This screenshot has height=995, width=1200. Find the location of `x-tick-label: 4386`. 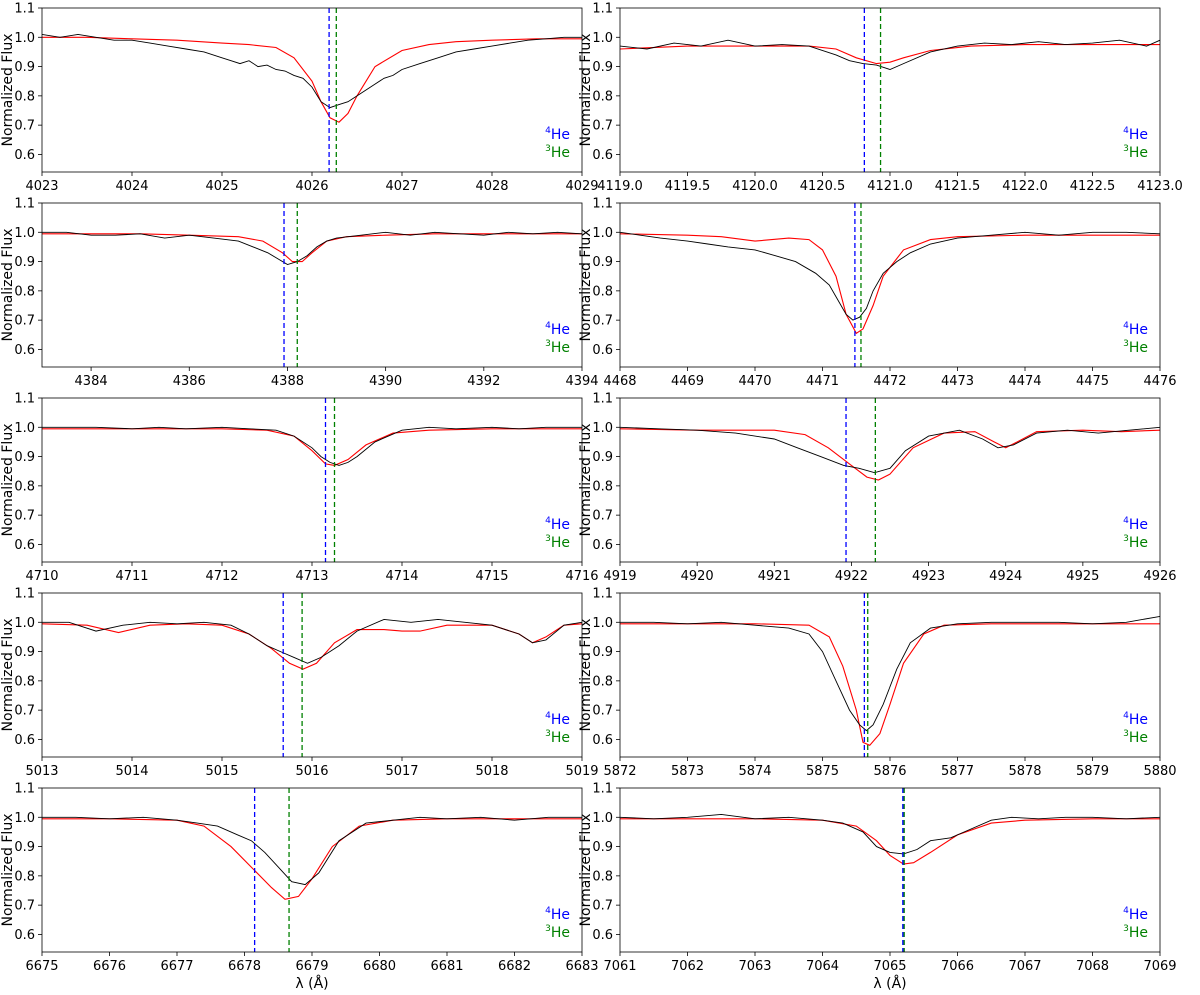

x-tick-label: 4386 is located at coordinates (189, 381).